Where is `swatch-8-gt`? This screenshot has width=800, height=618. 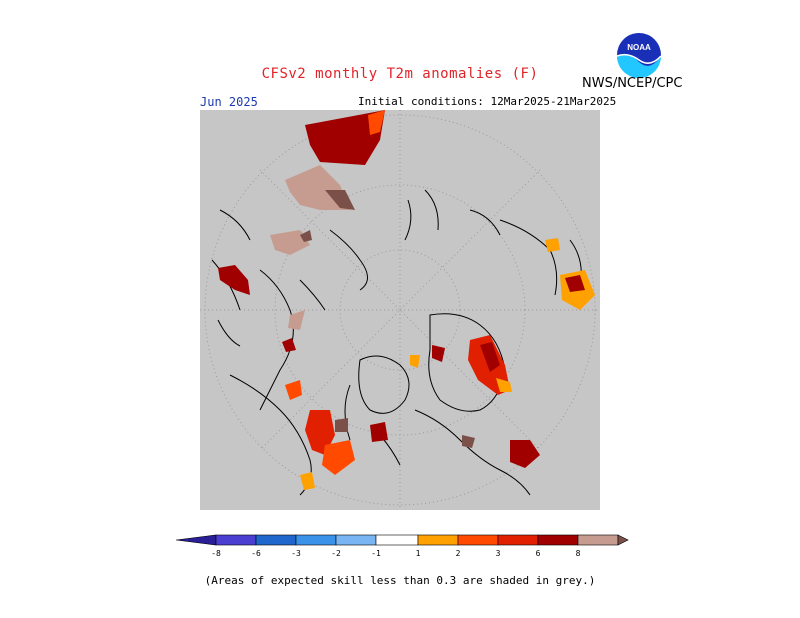
swatch-8-gt is located at coordinates (598, 540).